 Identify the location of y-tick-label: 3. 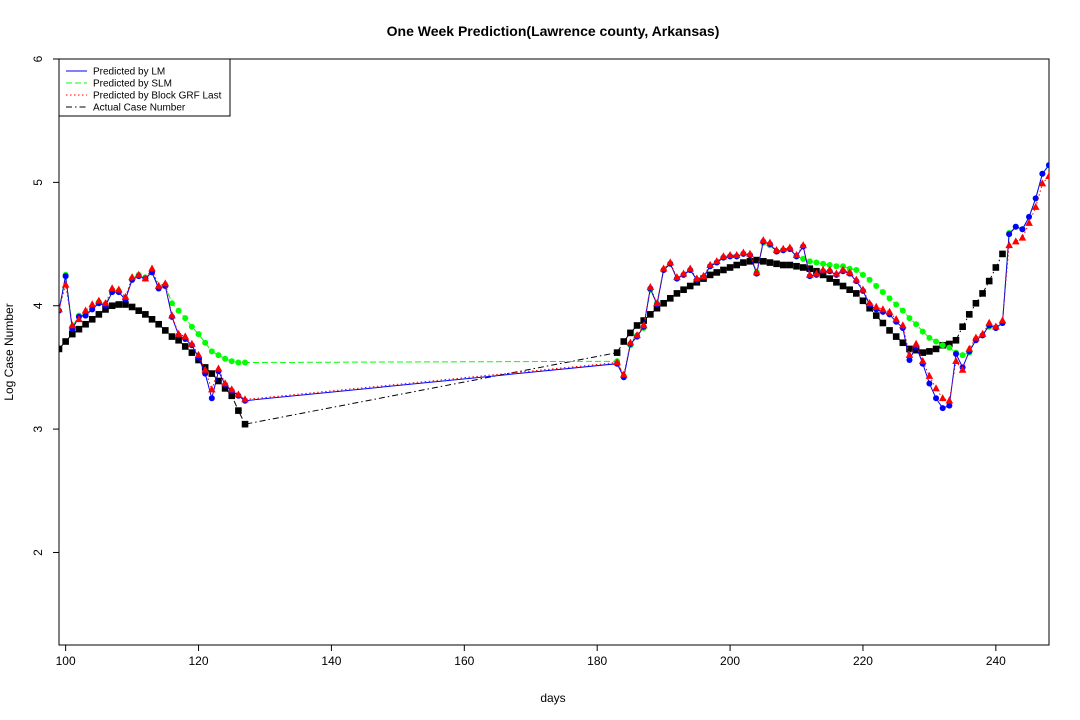
(38, 428).